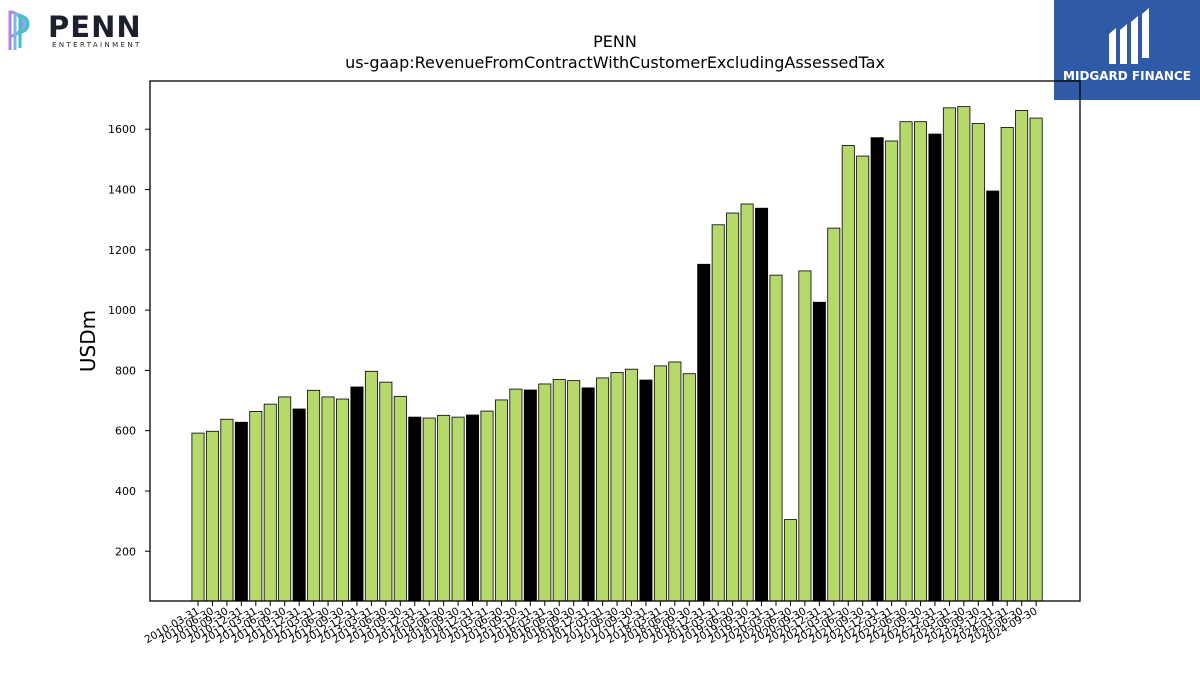  What do you see at coordinates (1129, 36) in the screenshot?
I see `midgard-logo-mark-icon` at bounding box center [1129, 36].